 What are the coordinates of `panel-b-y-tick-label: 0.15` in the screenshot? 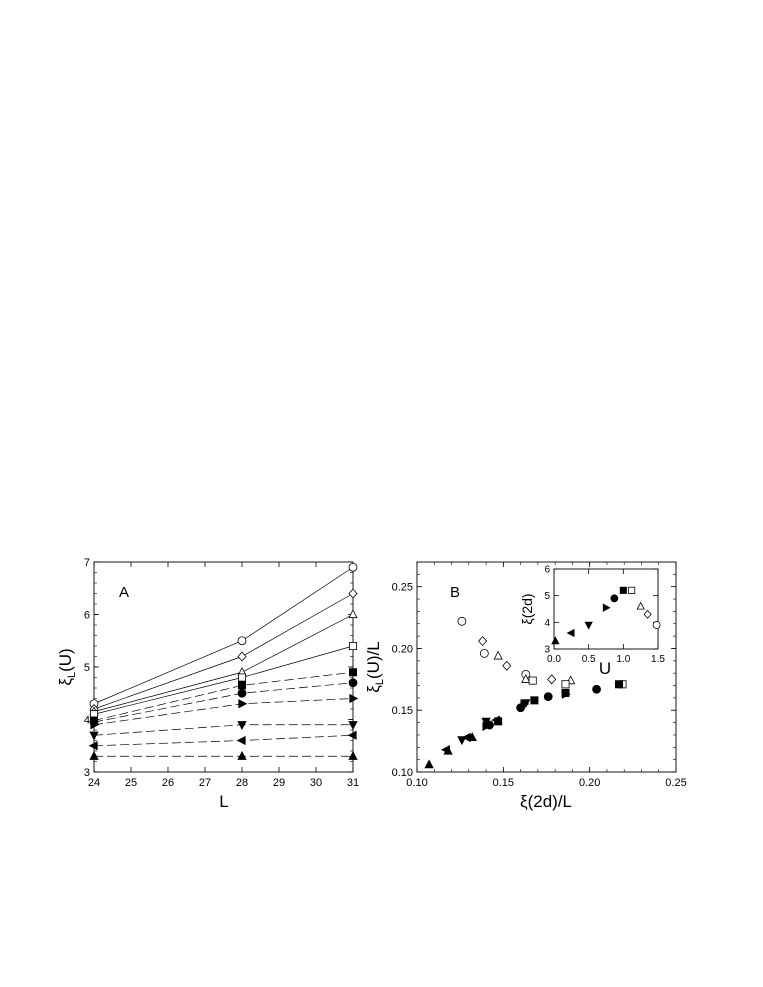 It's located at (402, 711).